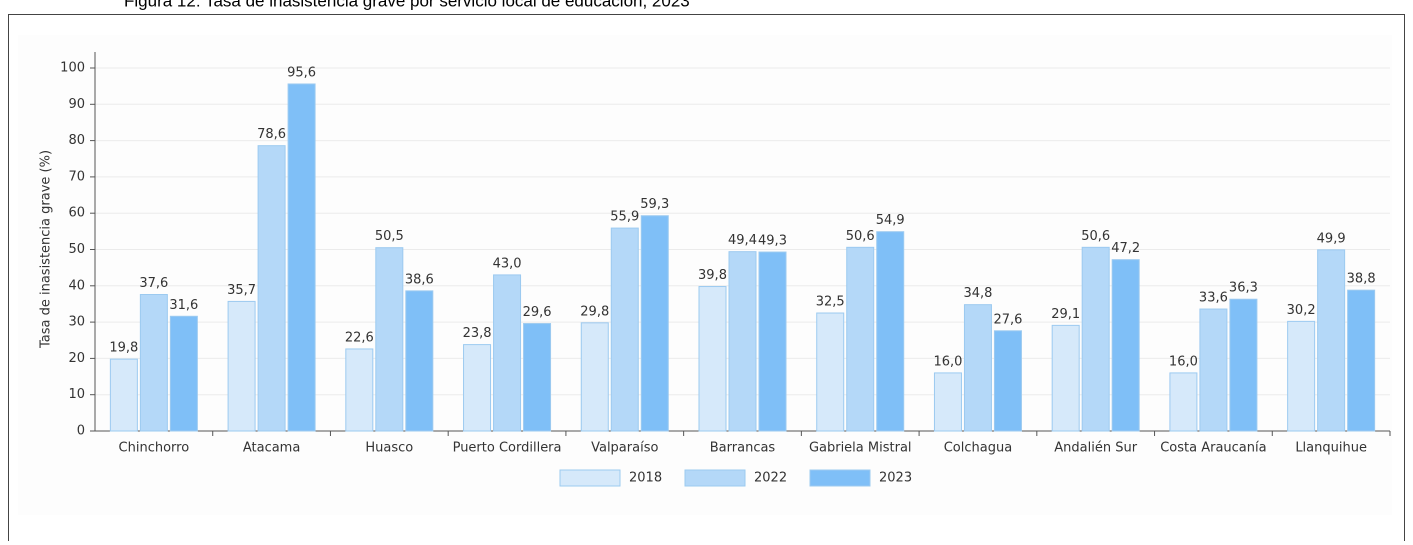 Image resolution: width=1413 pixels, height=545 pixels. I want to click on x-tick-label: Chinchorro, so click(154, 448).